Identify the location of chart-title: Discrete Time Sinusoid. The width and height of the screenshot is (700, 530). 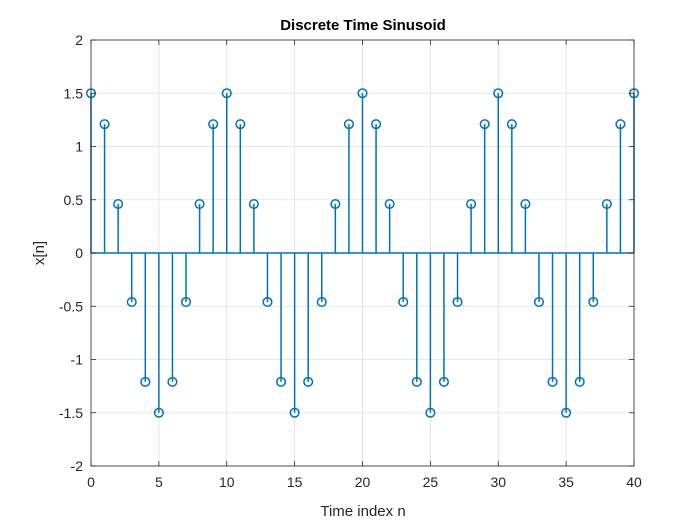
(363, 25).